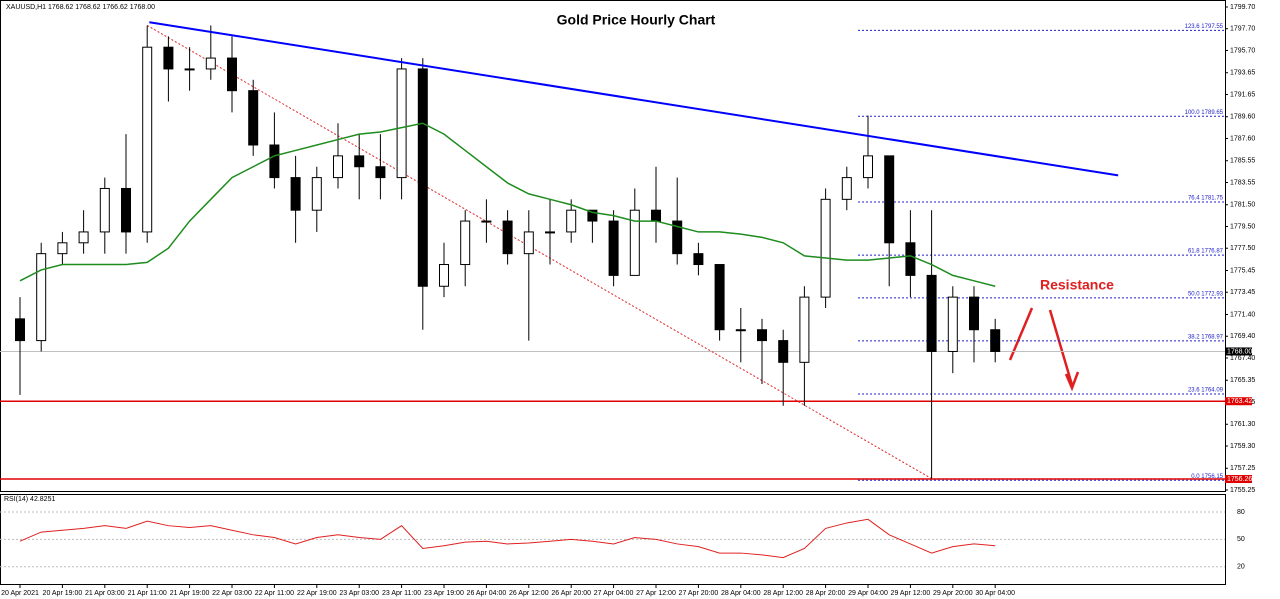 The height and width of the screenshot is (599, 1280). Describe the element at coordinates (614, 593) in the screenshot. I see `x-tick-label: 27 Apr 04:00` at that location.